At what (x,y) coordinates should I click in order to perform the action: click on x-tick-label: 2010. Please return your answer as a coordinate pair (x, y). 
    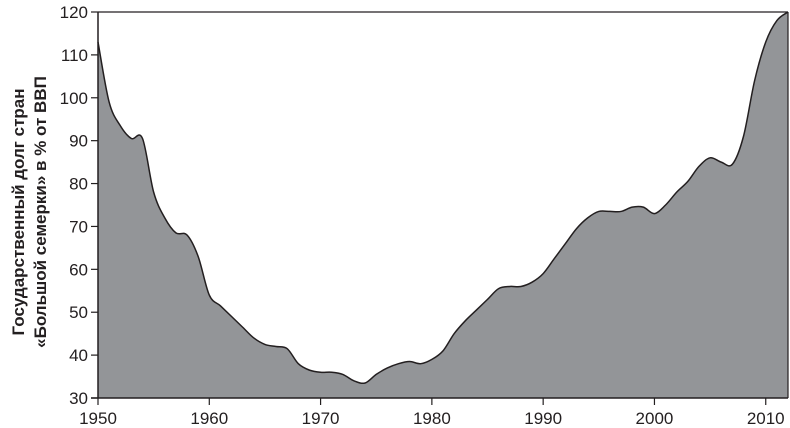
    Looking at the image, I should click on (766, 418).